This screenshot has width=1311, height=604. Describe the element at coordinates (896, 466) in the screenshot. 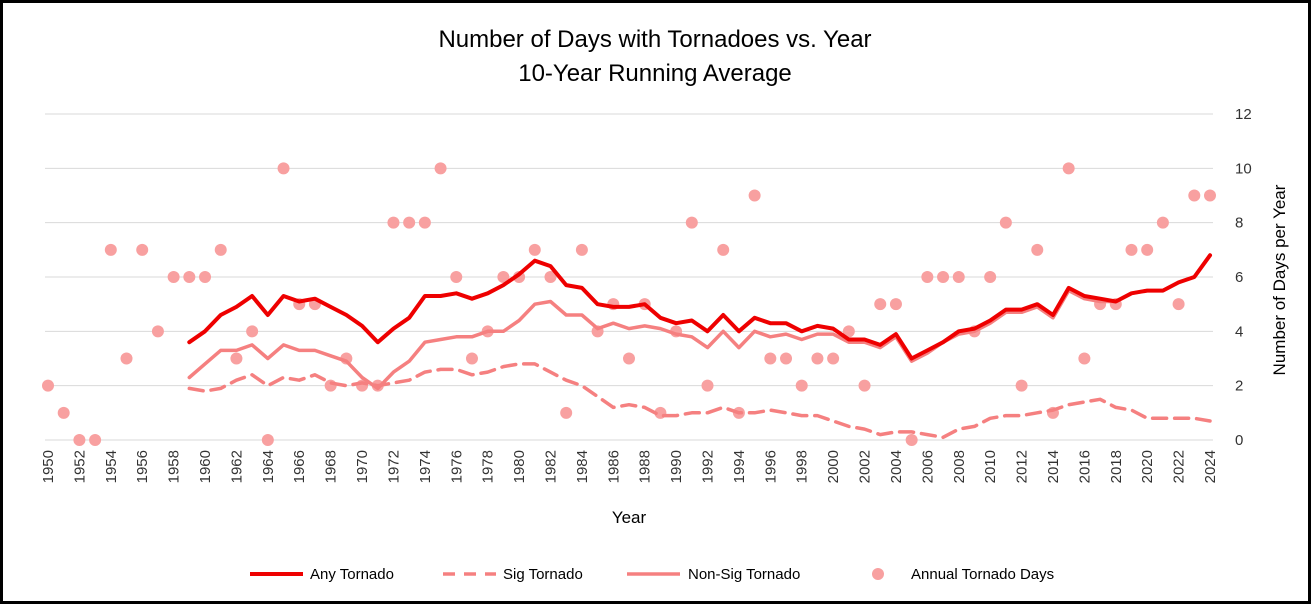

I see `x-tick-label: 2004` at that location.